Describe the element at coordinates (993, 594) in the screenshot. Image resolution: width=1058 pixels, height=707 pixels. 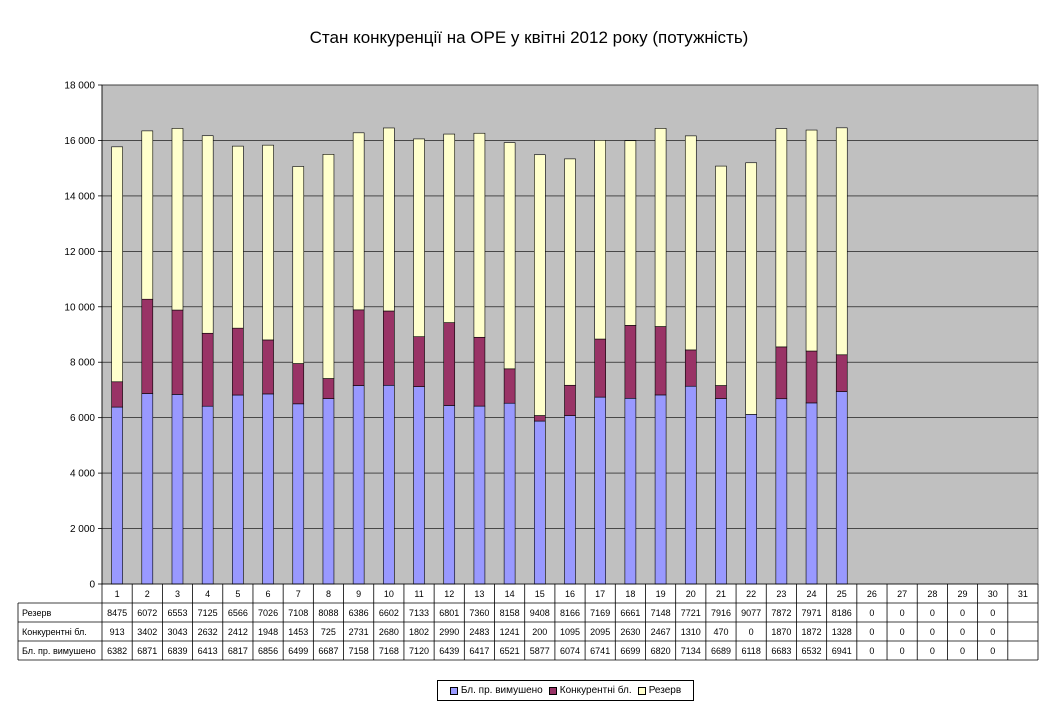
I see `x-tick-label: 30` at that location.